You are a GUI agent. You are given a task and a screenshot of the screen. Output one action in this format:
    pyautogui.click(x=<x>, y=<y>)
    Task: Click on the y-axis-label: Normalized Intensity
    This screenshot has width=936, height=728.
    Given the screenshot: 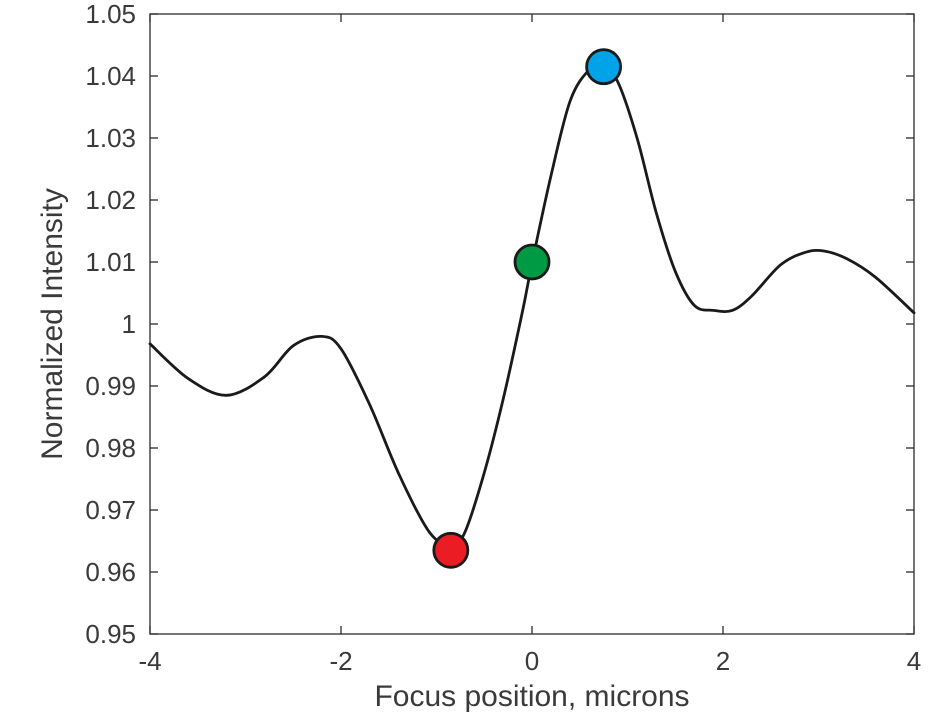 What is the action you would take?
    pyautogui.click(x=52, y=324)
    